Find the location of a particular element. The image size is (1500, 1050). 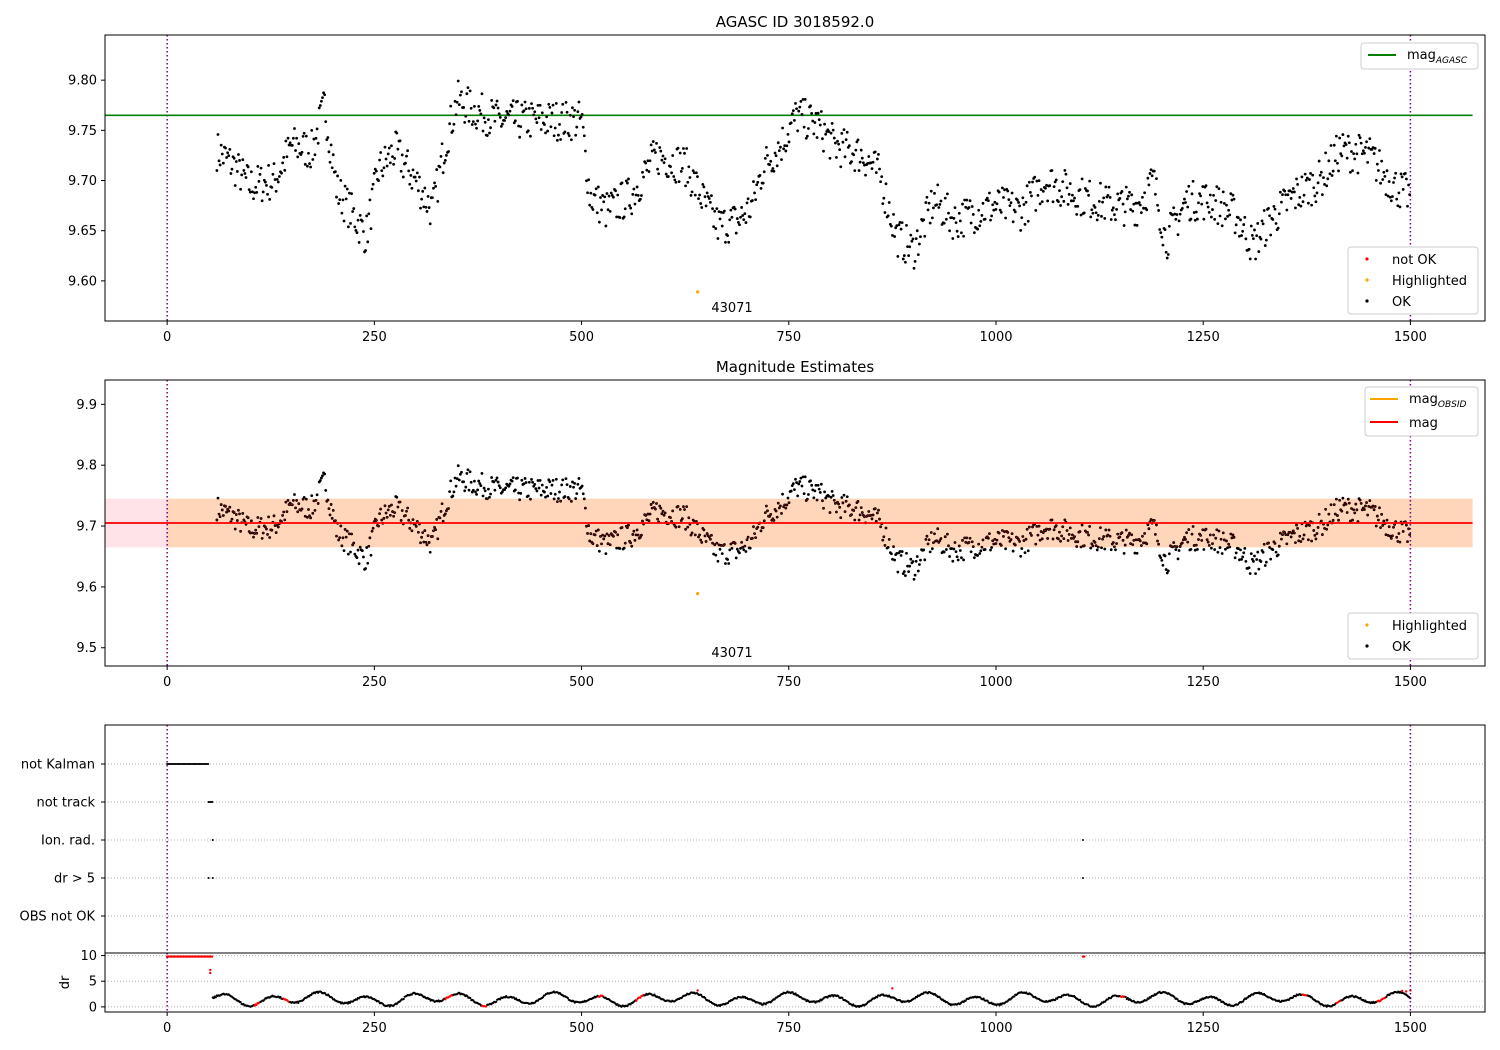

highlighted-point is located at coordinates (698, 593).